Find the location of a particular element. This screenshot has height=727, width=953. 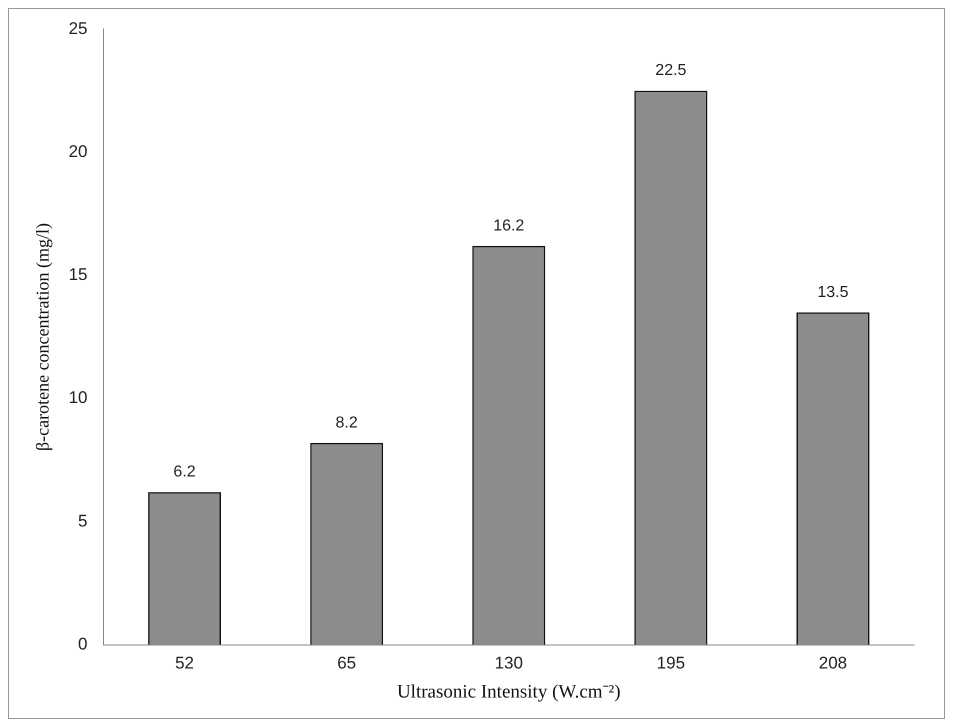

y-tick-label: 5 is located at coordinates (83, 520).